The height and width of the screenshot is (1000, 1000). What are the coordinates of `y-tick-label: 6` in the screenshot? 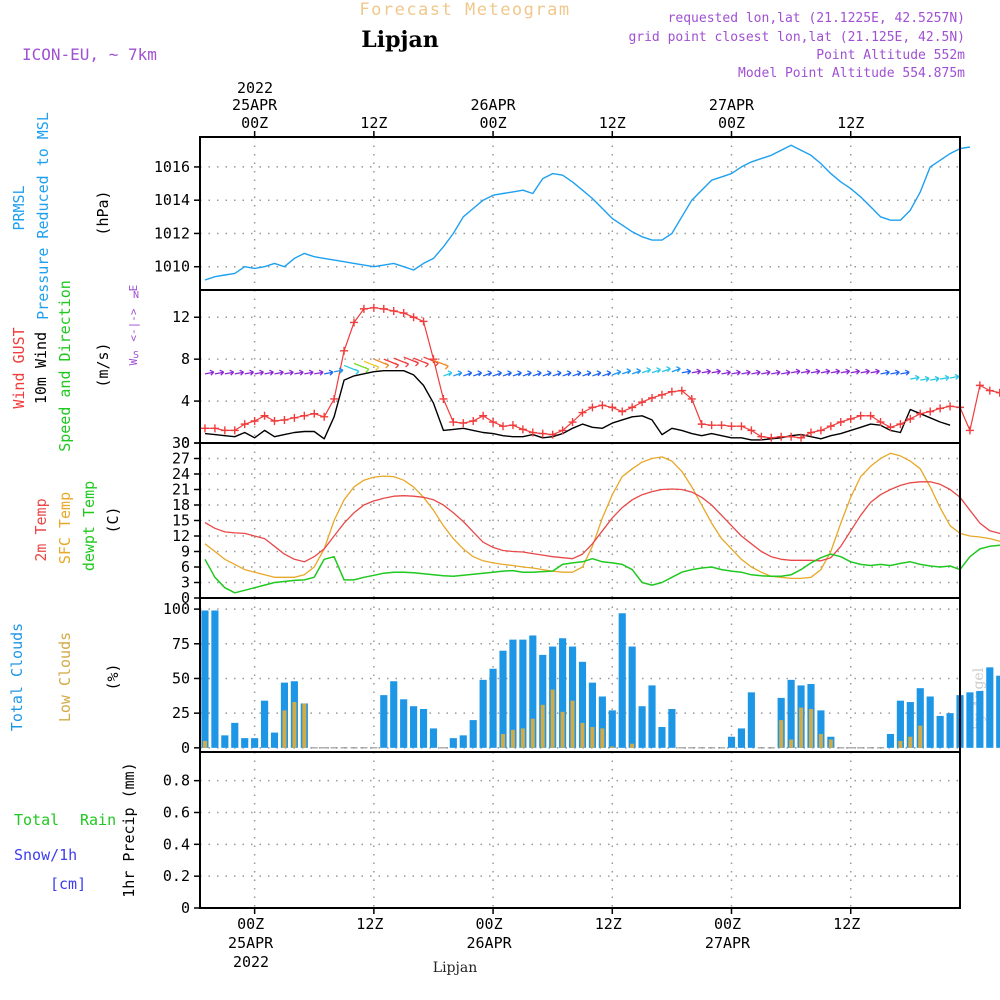 It's located at (185, 567).